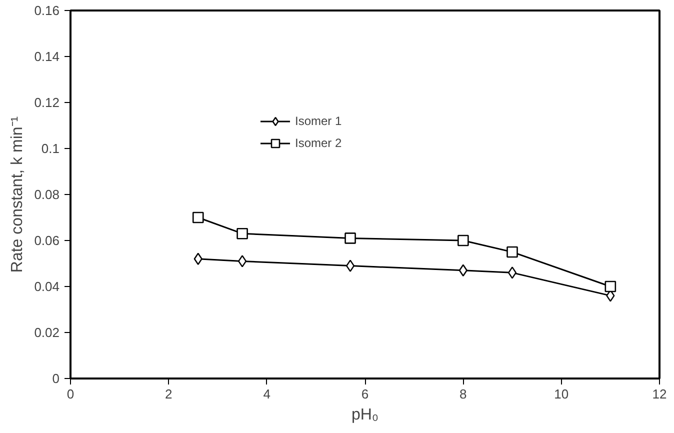 The height and width of the screenshot is (433, 674). Describe the element at coordinates (17, 194) in the screenshot. I see `y-axis-title: Rate constant, k min⁻¹` at that location.